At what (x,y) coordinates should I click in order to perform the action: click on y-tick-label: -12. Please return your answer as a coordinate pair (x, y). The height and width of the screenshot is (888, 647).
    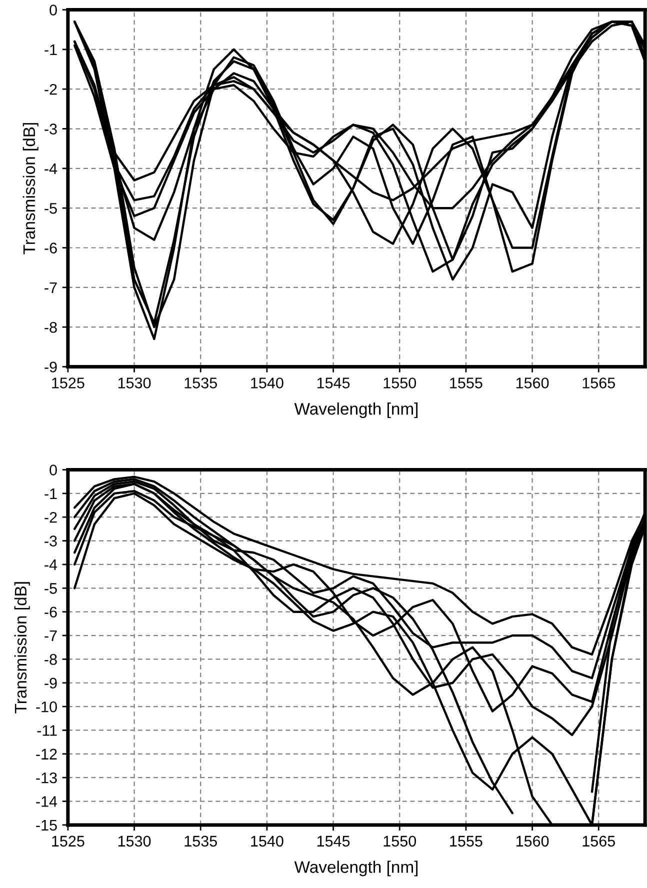
    Looking at the image, I should click on (46, 754).